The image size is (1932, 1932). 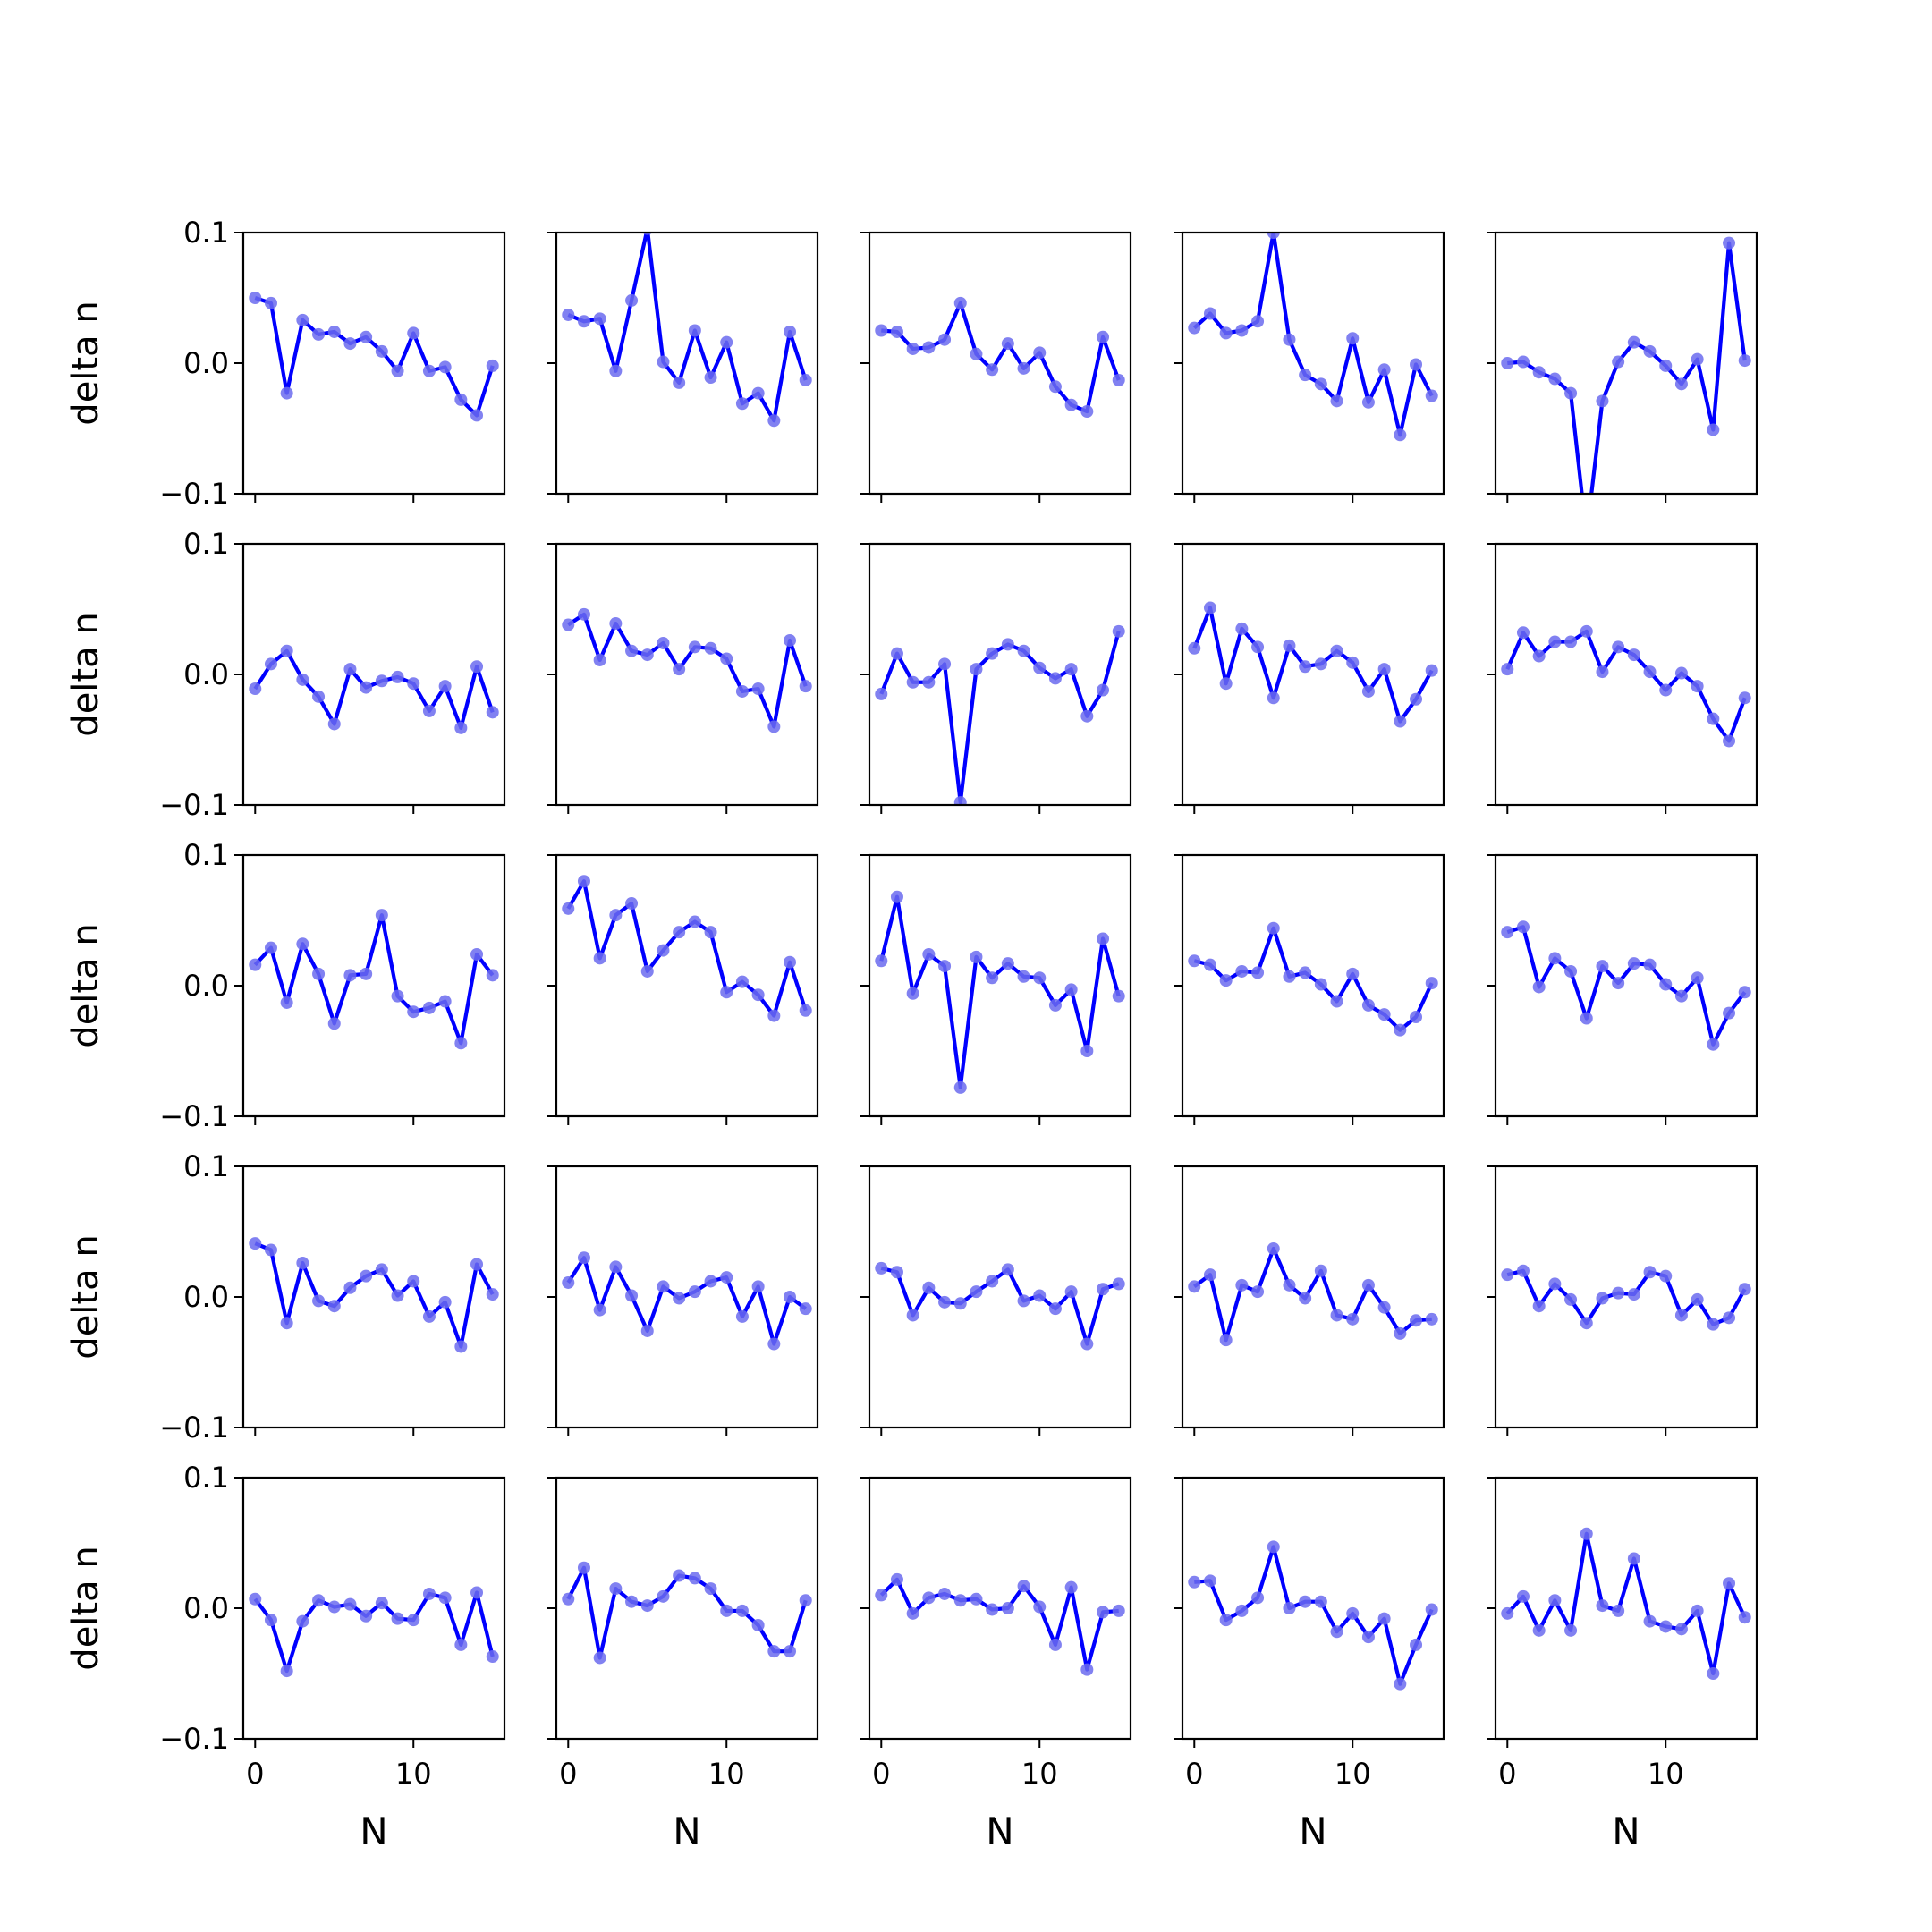 What do you see at coordinates (1309, 367) in the screenshot?
I see `panel-r1-c4` at bounding box center [1309, 367].